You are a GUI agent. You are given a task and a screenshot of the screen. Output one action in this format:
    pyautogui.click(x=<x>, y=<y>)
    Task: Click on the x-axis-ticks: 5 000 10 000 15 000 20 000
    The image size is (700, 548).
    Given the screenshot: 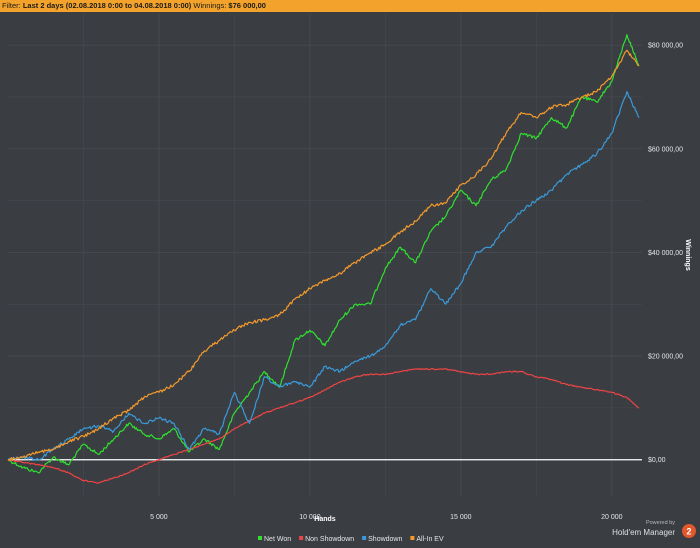 What is the action you would take?
    pyautogui.click(x=386, y=517)
    